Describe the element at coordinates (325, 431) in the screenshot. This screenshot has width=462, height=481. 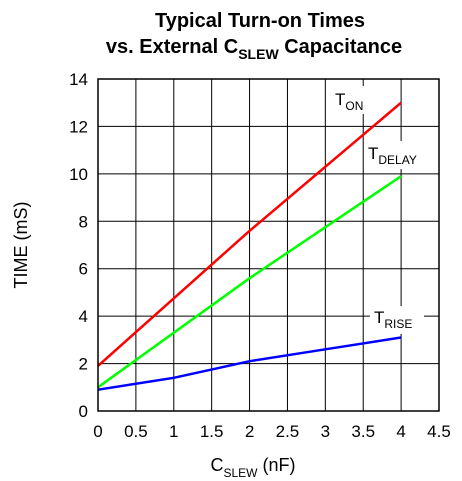
I see `x-tick-label-6: 3` at that location.